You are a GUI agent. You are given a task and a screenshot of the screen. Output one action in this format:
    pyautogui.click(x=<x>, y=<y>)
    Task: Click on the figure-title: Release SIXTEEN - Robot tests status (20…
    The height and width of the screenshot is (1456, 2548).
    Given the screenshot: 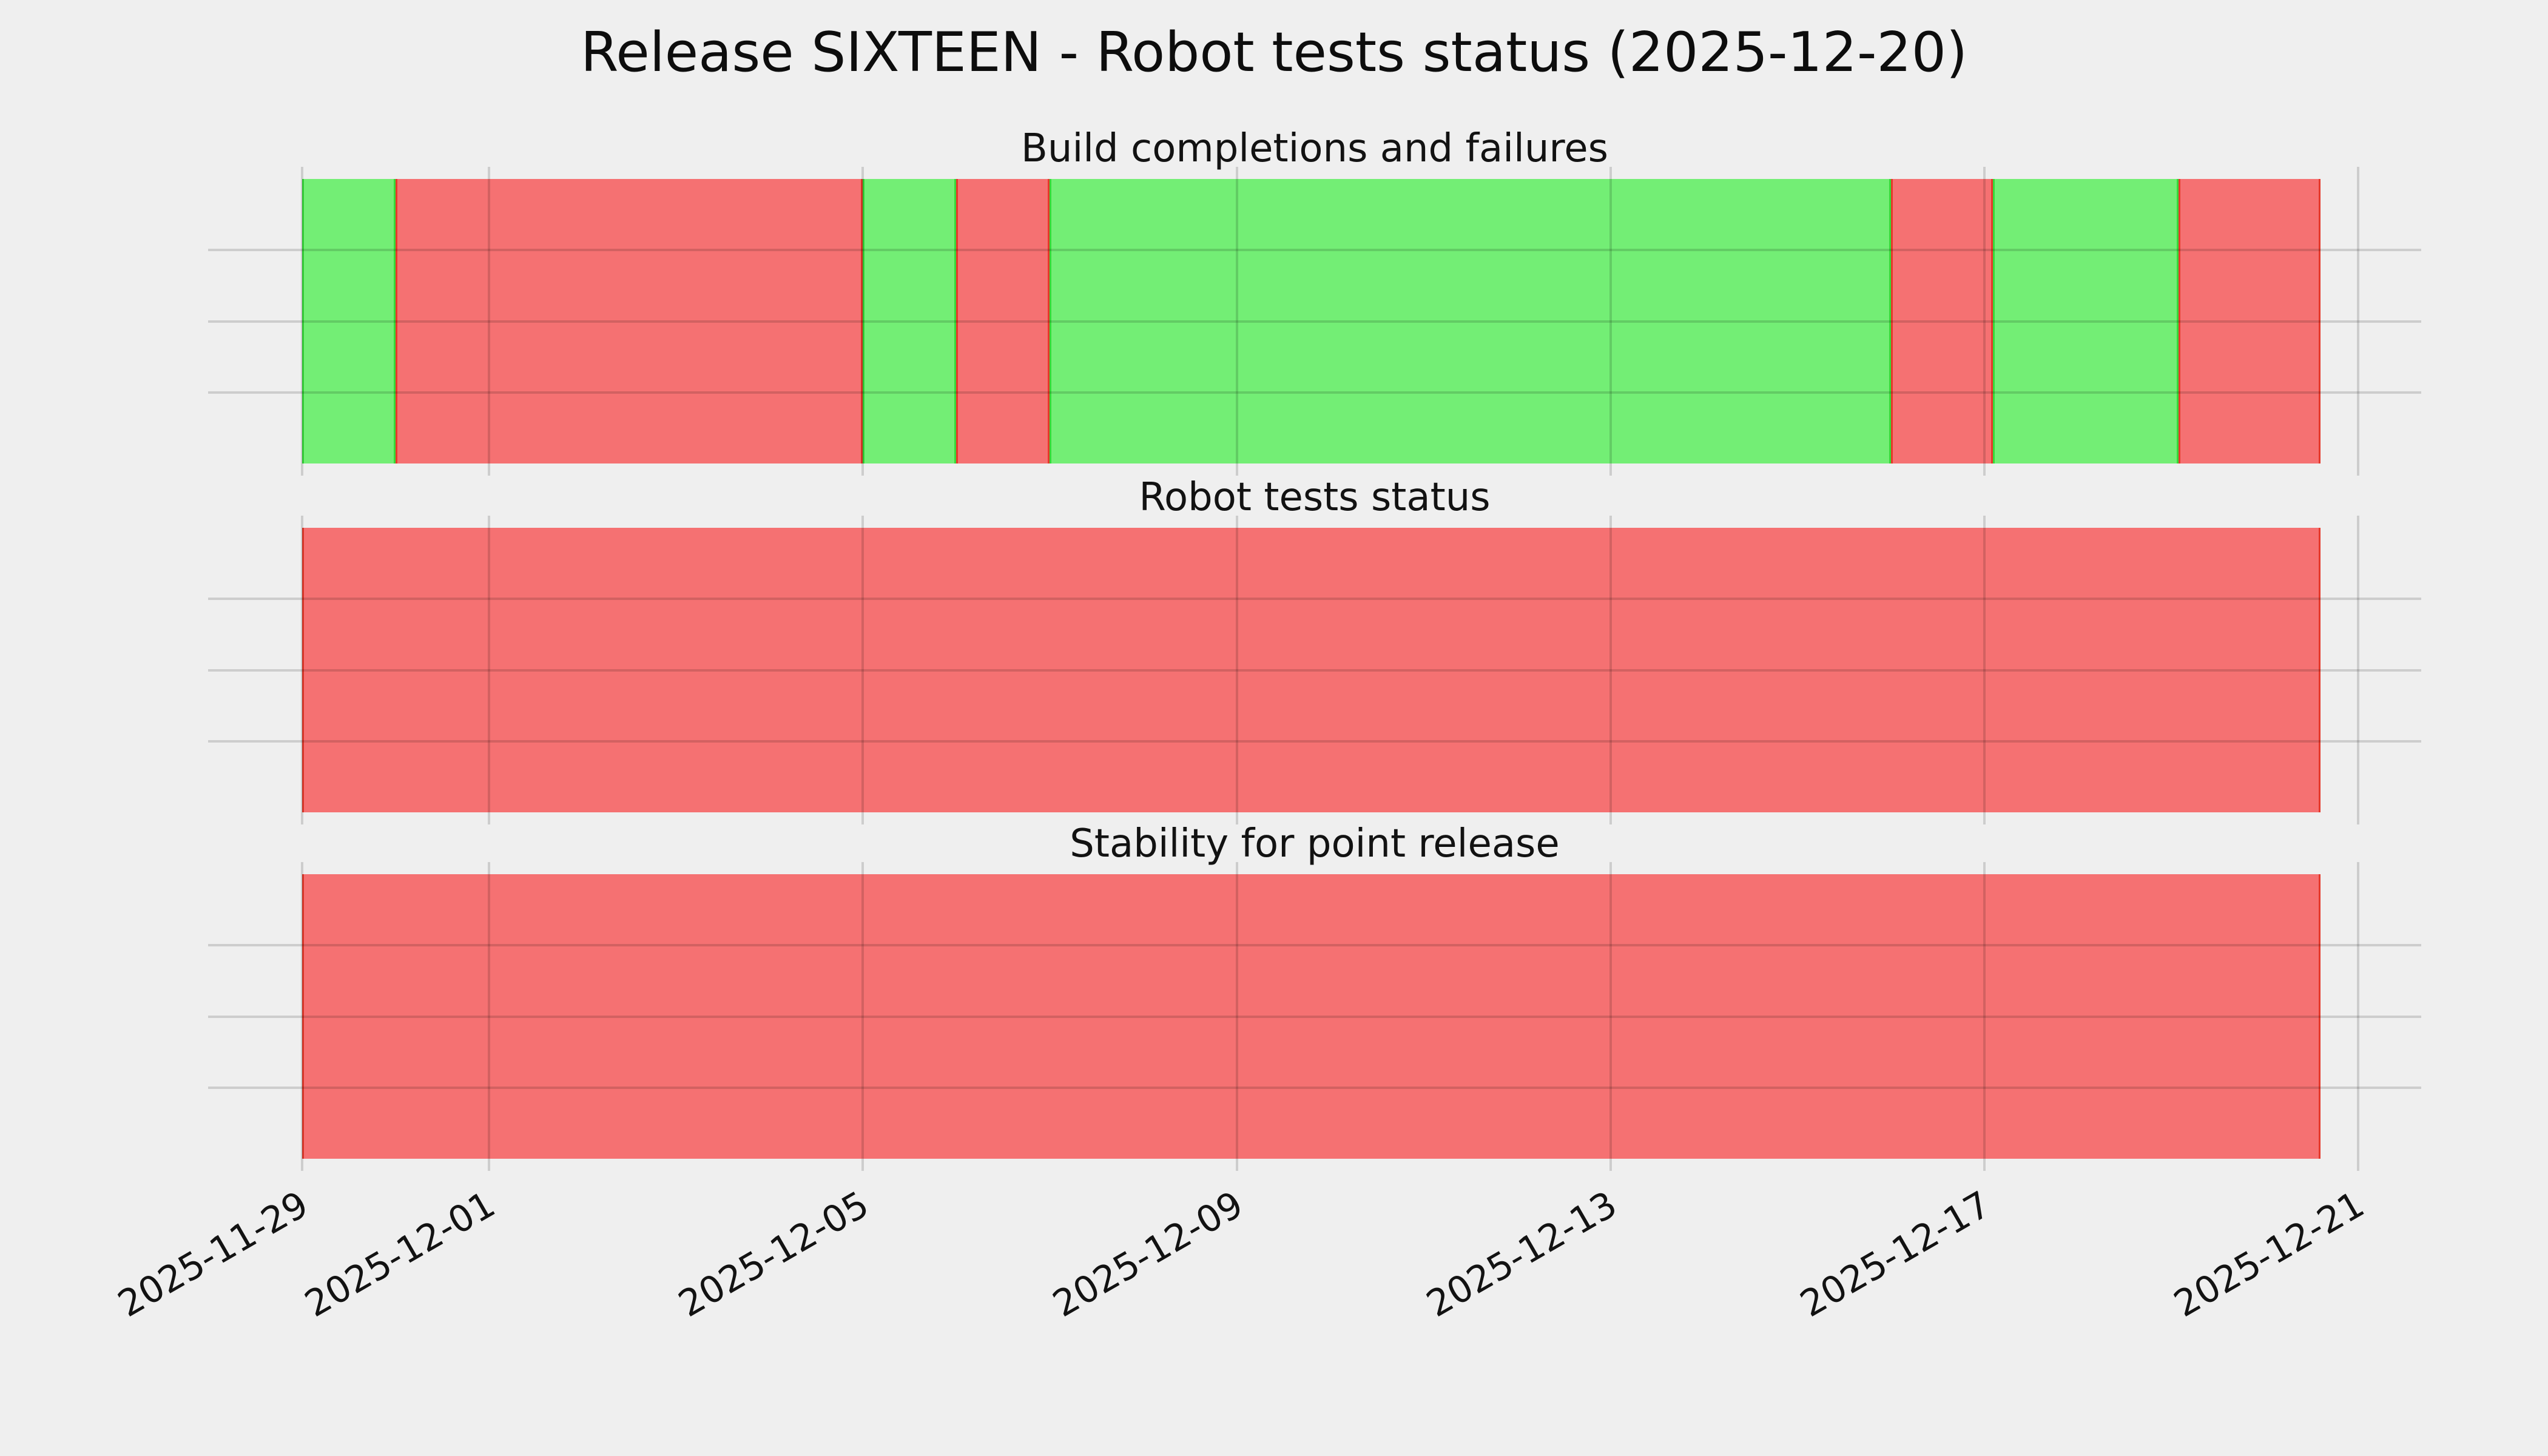 What is the action you would take?
    pyautogui.click(x=1274, y=52)
    